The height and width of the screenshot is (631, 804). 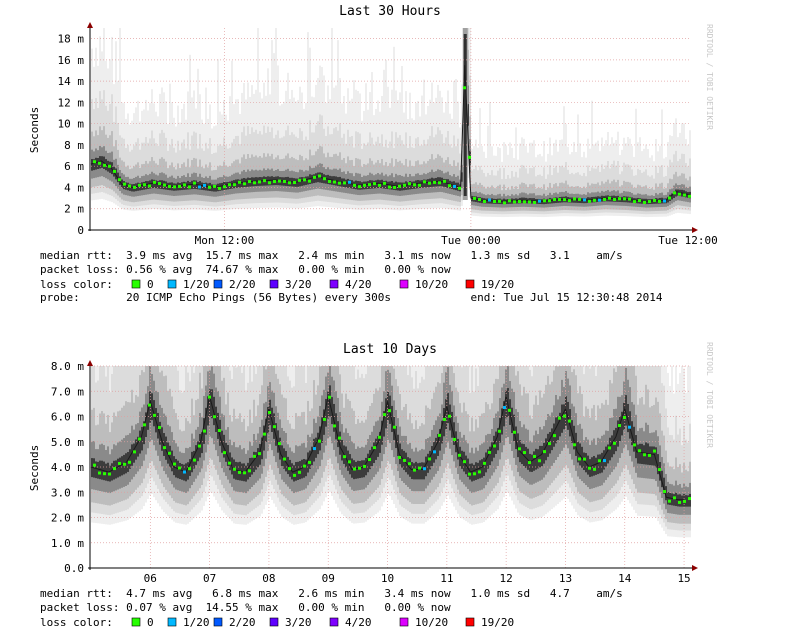 I want to click on y-tick-label: 0.0, so click(x=74, y=568).